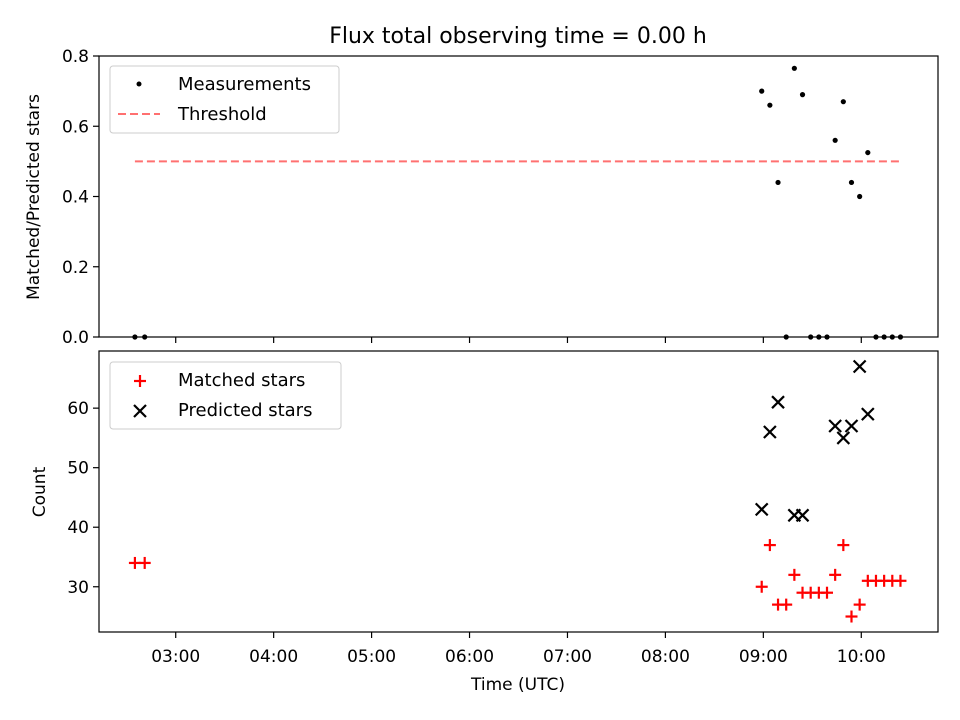 The height and width of the screenshot is (720, 960). I want to click on bottom-legend-box, so click(225, 395).